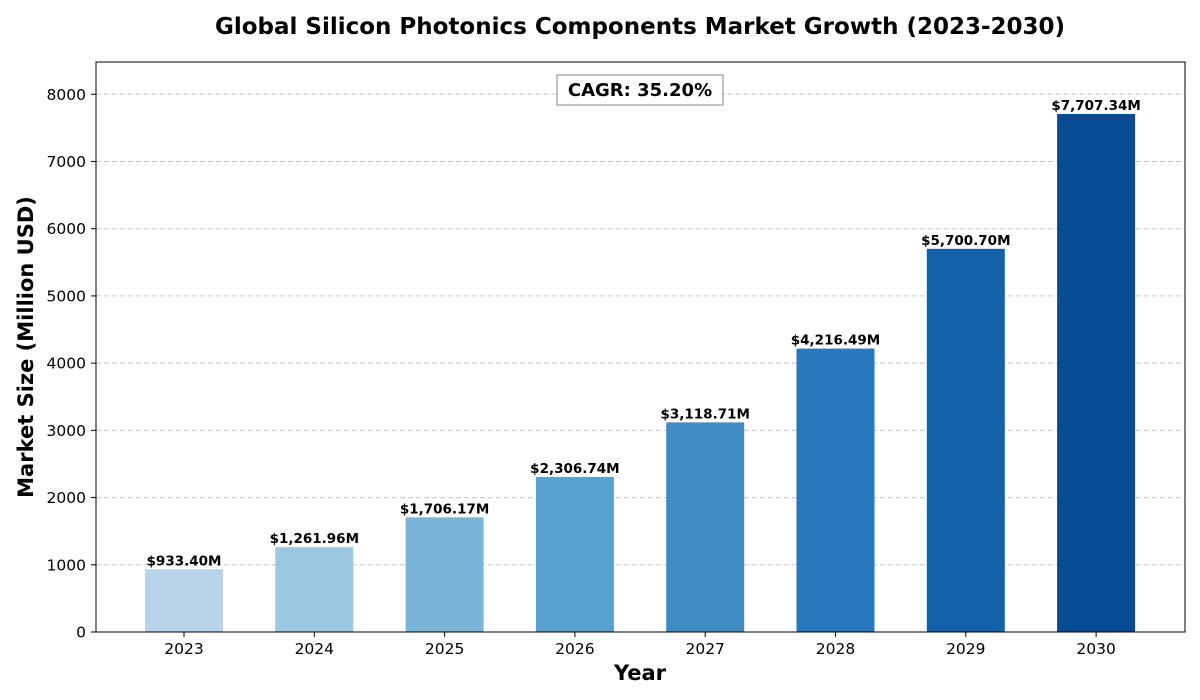 Image resolution: width=1200 pixels, height=700 pixels. What do you see at coordinates (574, 649) in the screenshot?
I see `x-tick-label-2026: 2026` at bounding box center [574, 649].